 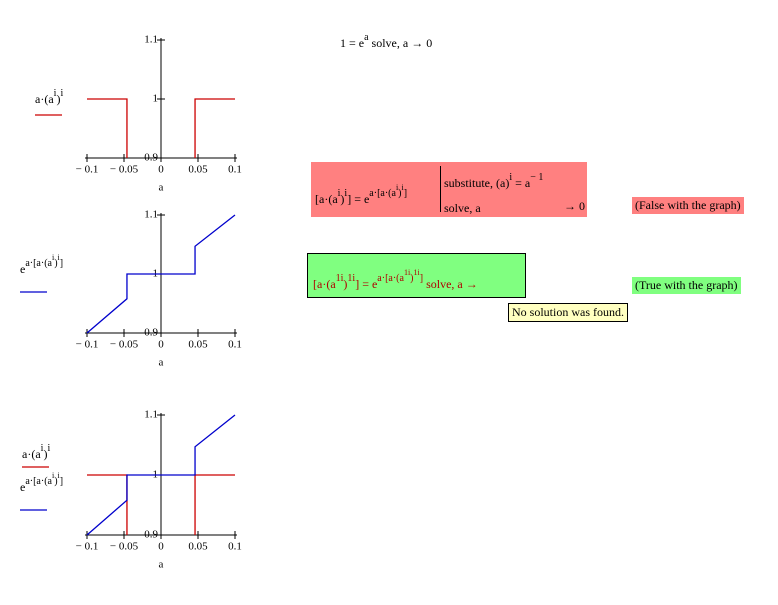 I want to click on true-block: [a·(a1i)1i] = ea·[a·(a1i)1i] solve, a →, so click(x=416, y=275).